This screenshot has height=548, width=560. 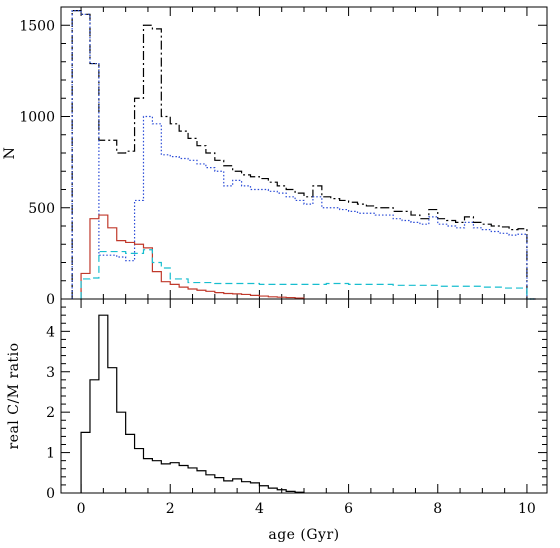 What do you see at coordinates (37, 26) in the screenshot?
I see `y-tick-label: 1500` at bounding box center [37, 26].